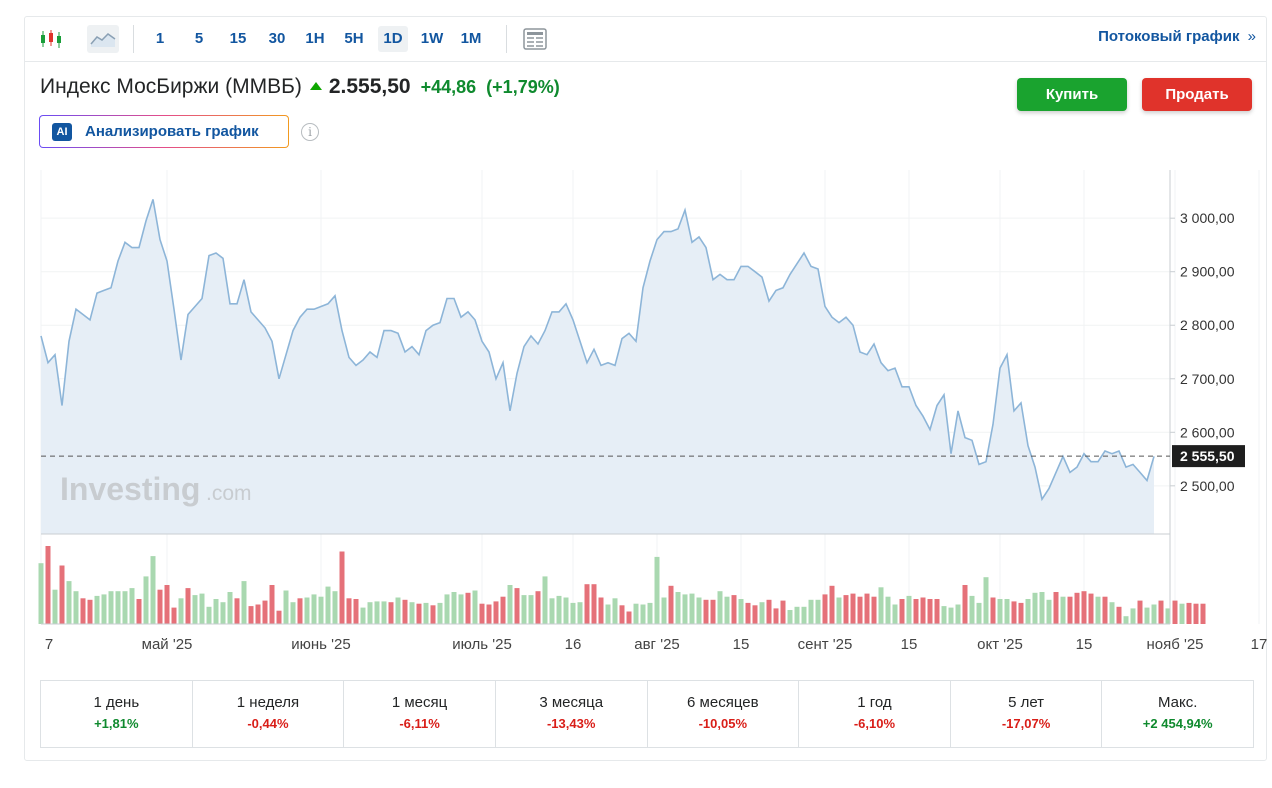  Describe the element at coordinates (723, 723) in the screenshot. I see `performance-value: -10,05%` at that location.